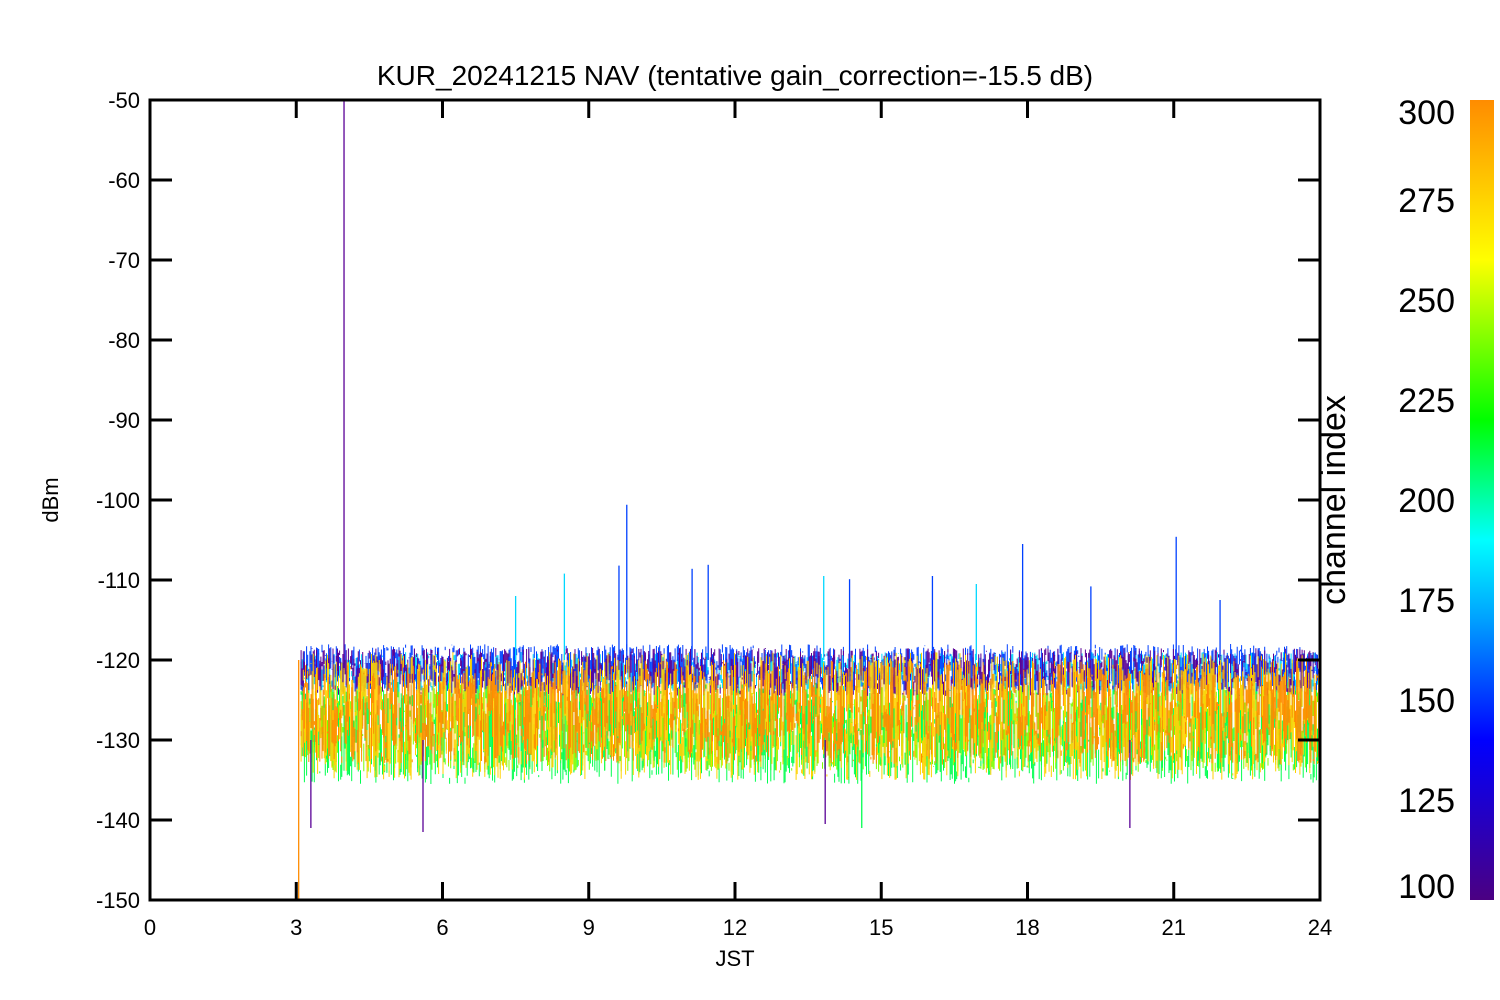  What do you see at coordinates (1426, 701) in the screenshot?
I see `colorbar-tick-label: 150` at bounding box center [1426, 701].